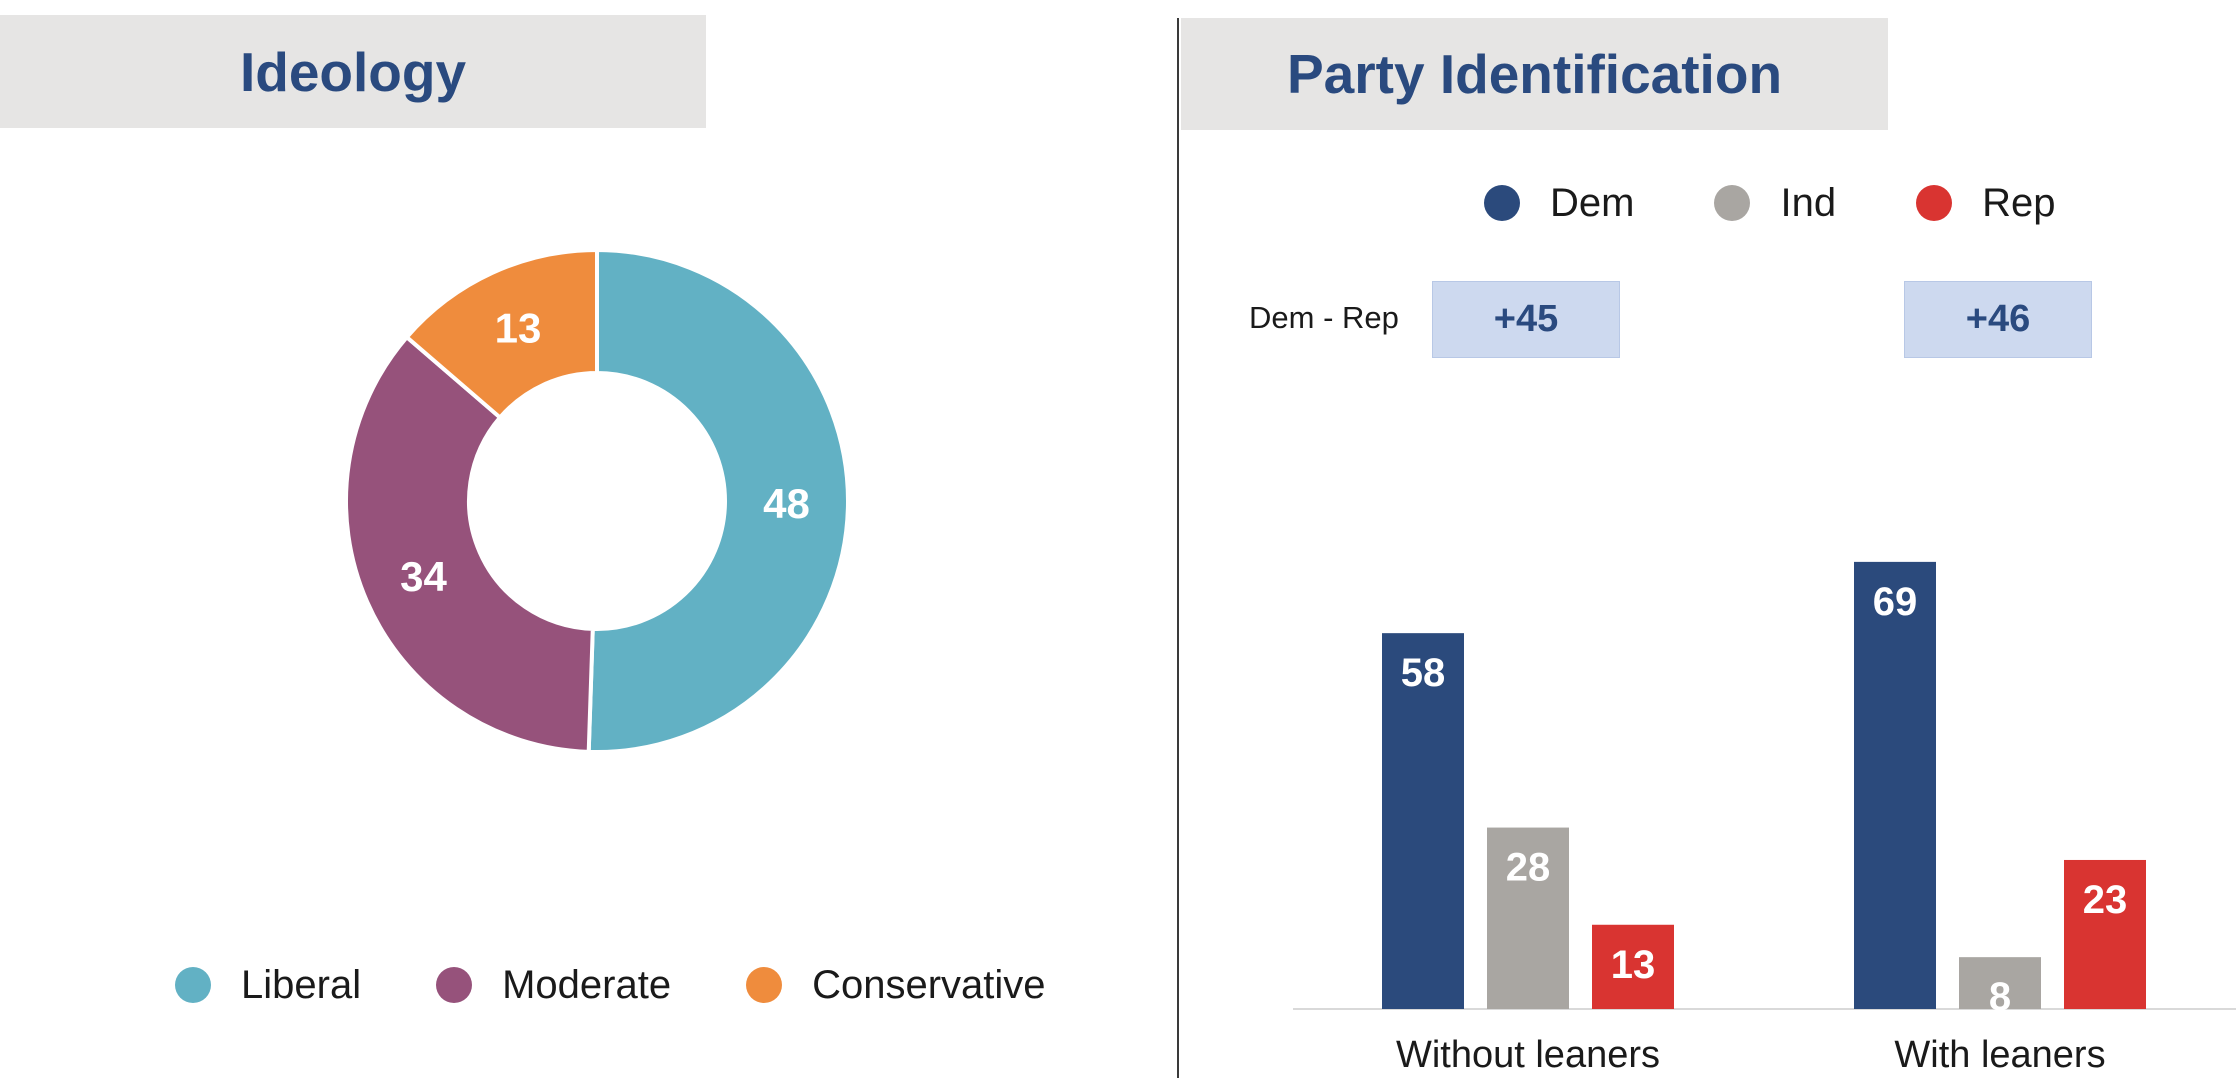 The height and width of the screenshot is (1078, 2236). I want to click on bar-dem-without-leaners, so click(1423, 821).